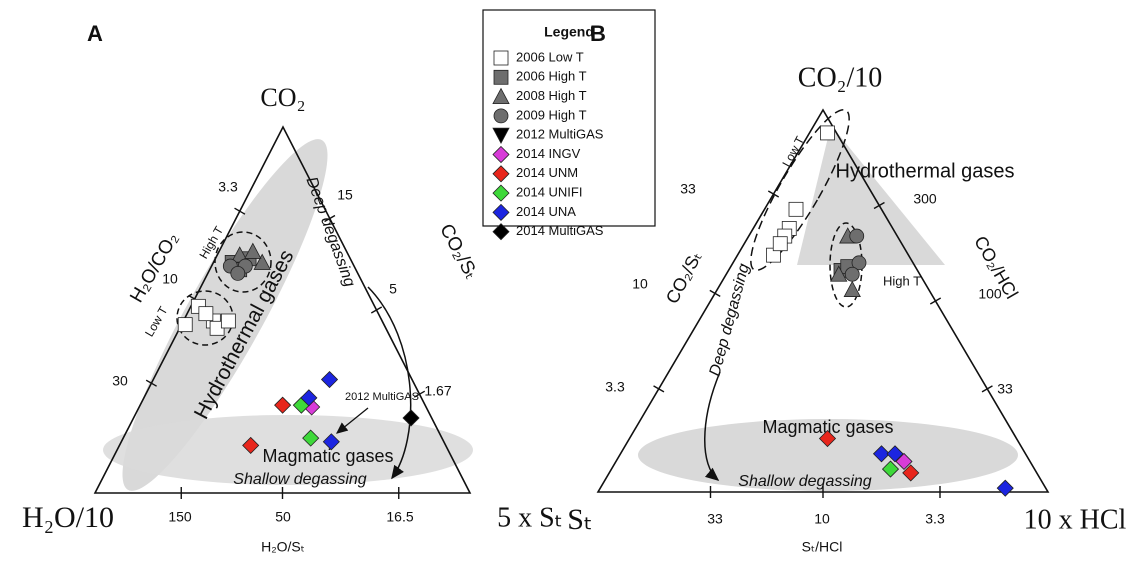  I want to click on tick-label: 16.5, so click(399, 517).